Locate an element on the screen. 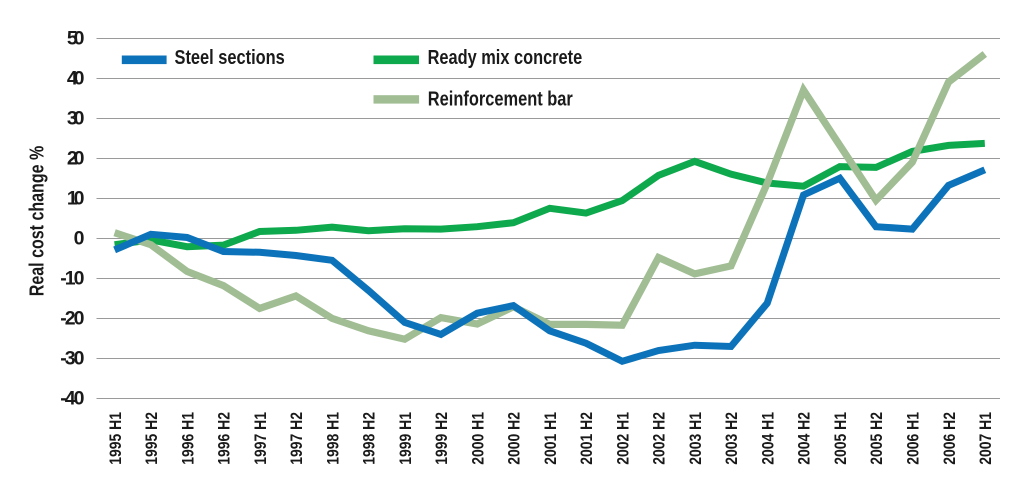 This screenshot has width=1024, height=494. svg-text: 1998 H1 is located at coordinates (332, 438).